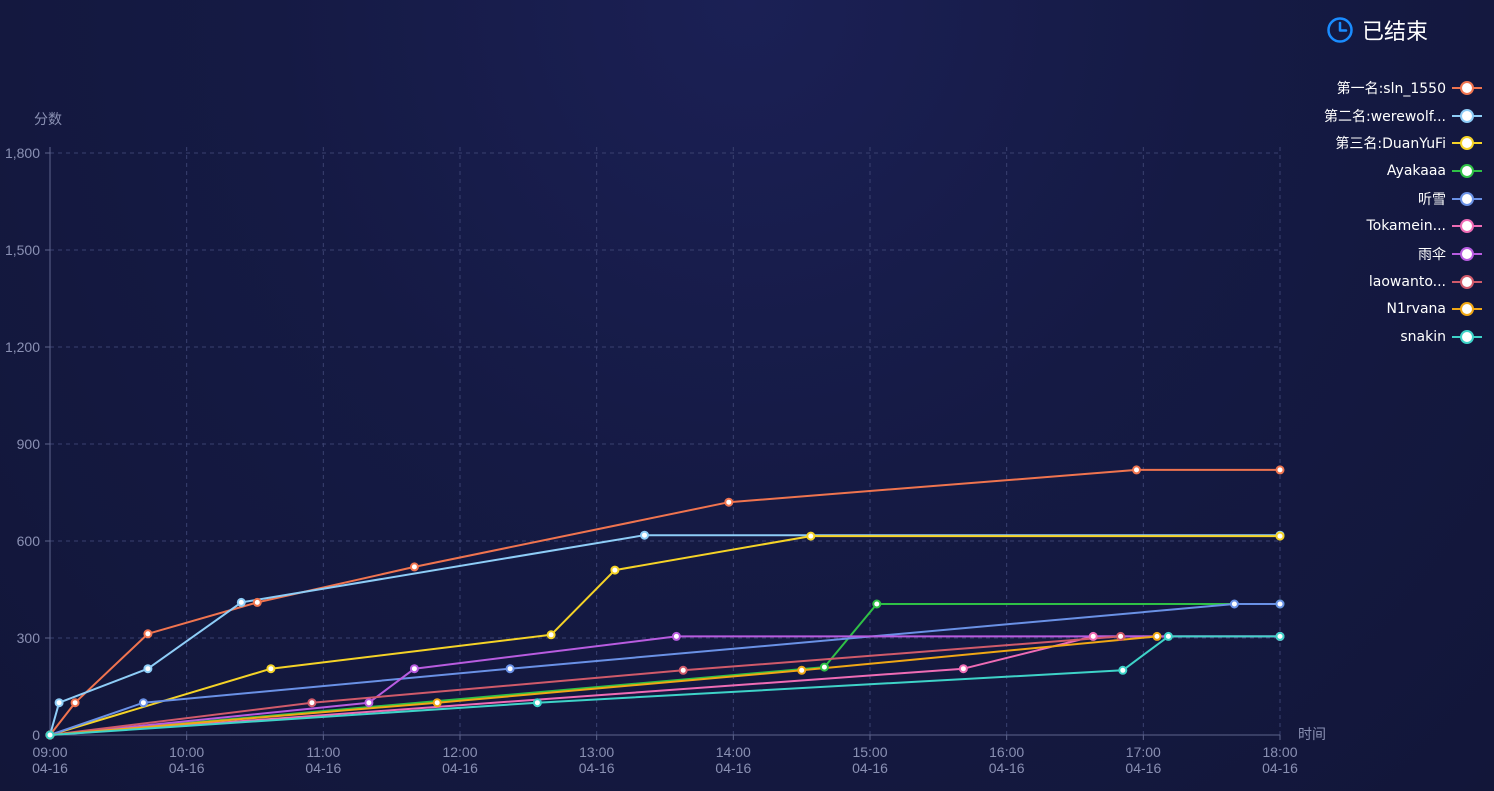  What do you see at coordinates (733, 752) in the screenshot?
I see `x-tick-label: 14:00` at bounding box center [733, 752].